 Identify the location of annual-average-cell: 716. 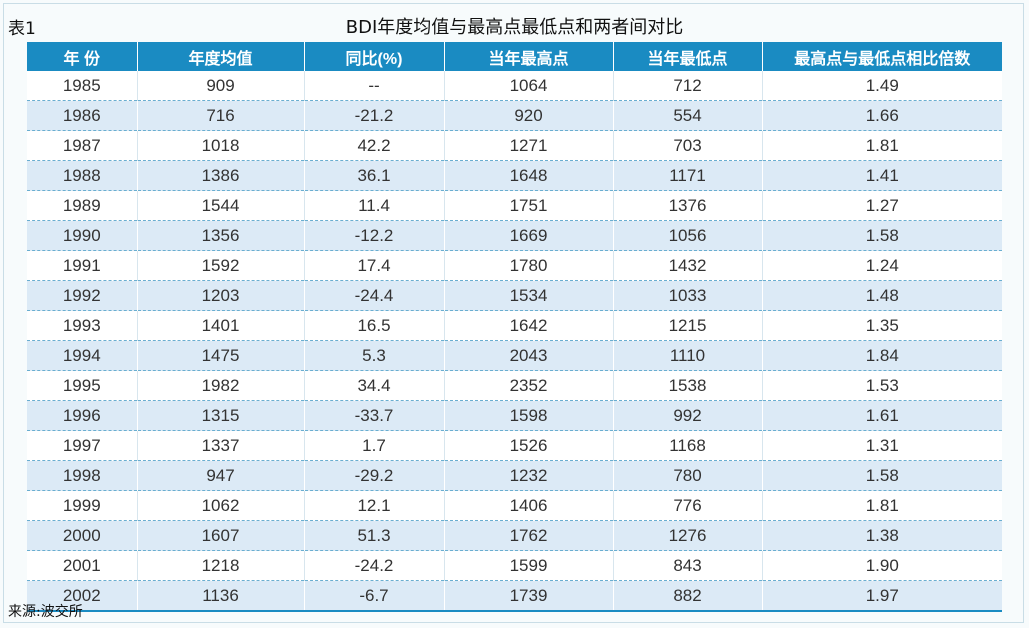
(220, 115).